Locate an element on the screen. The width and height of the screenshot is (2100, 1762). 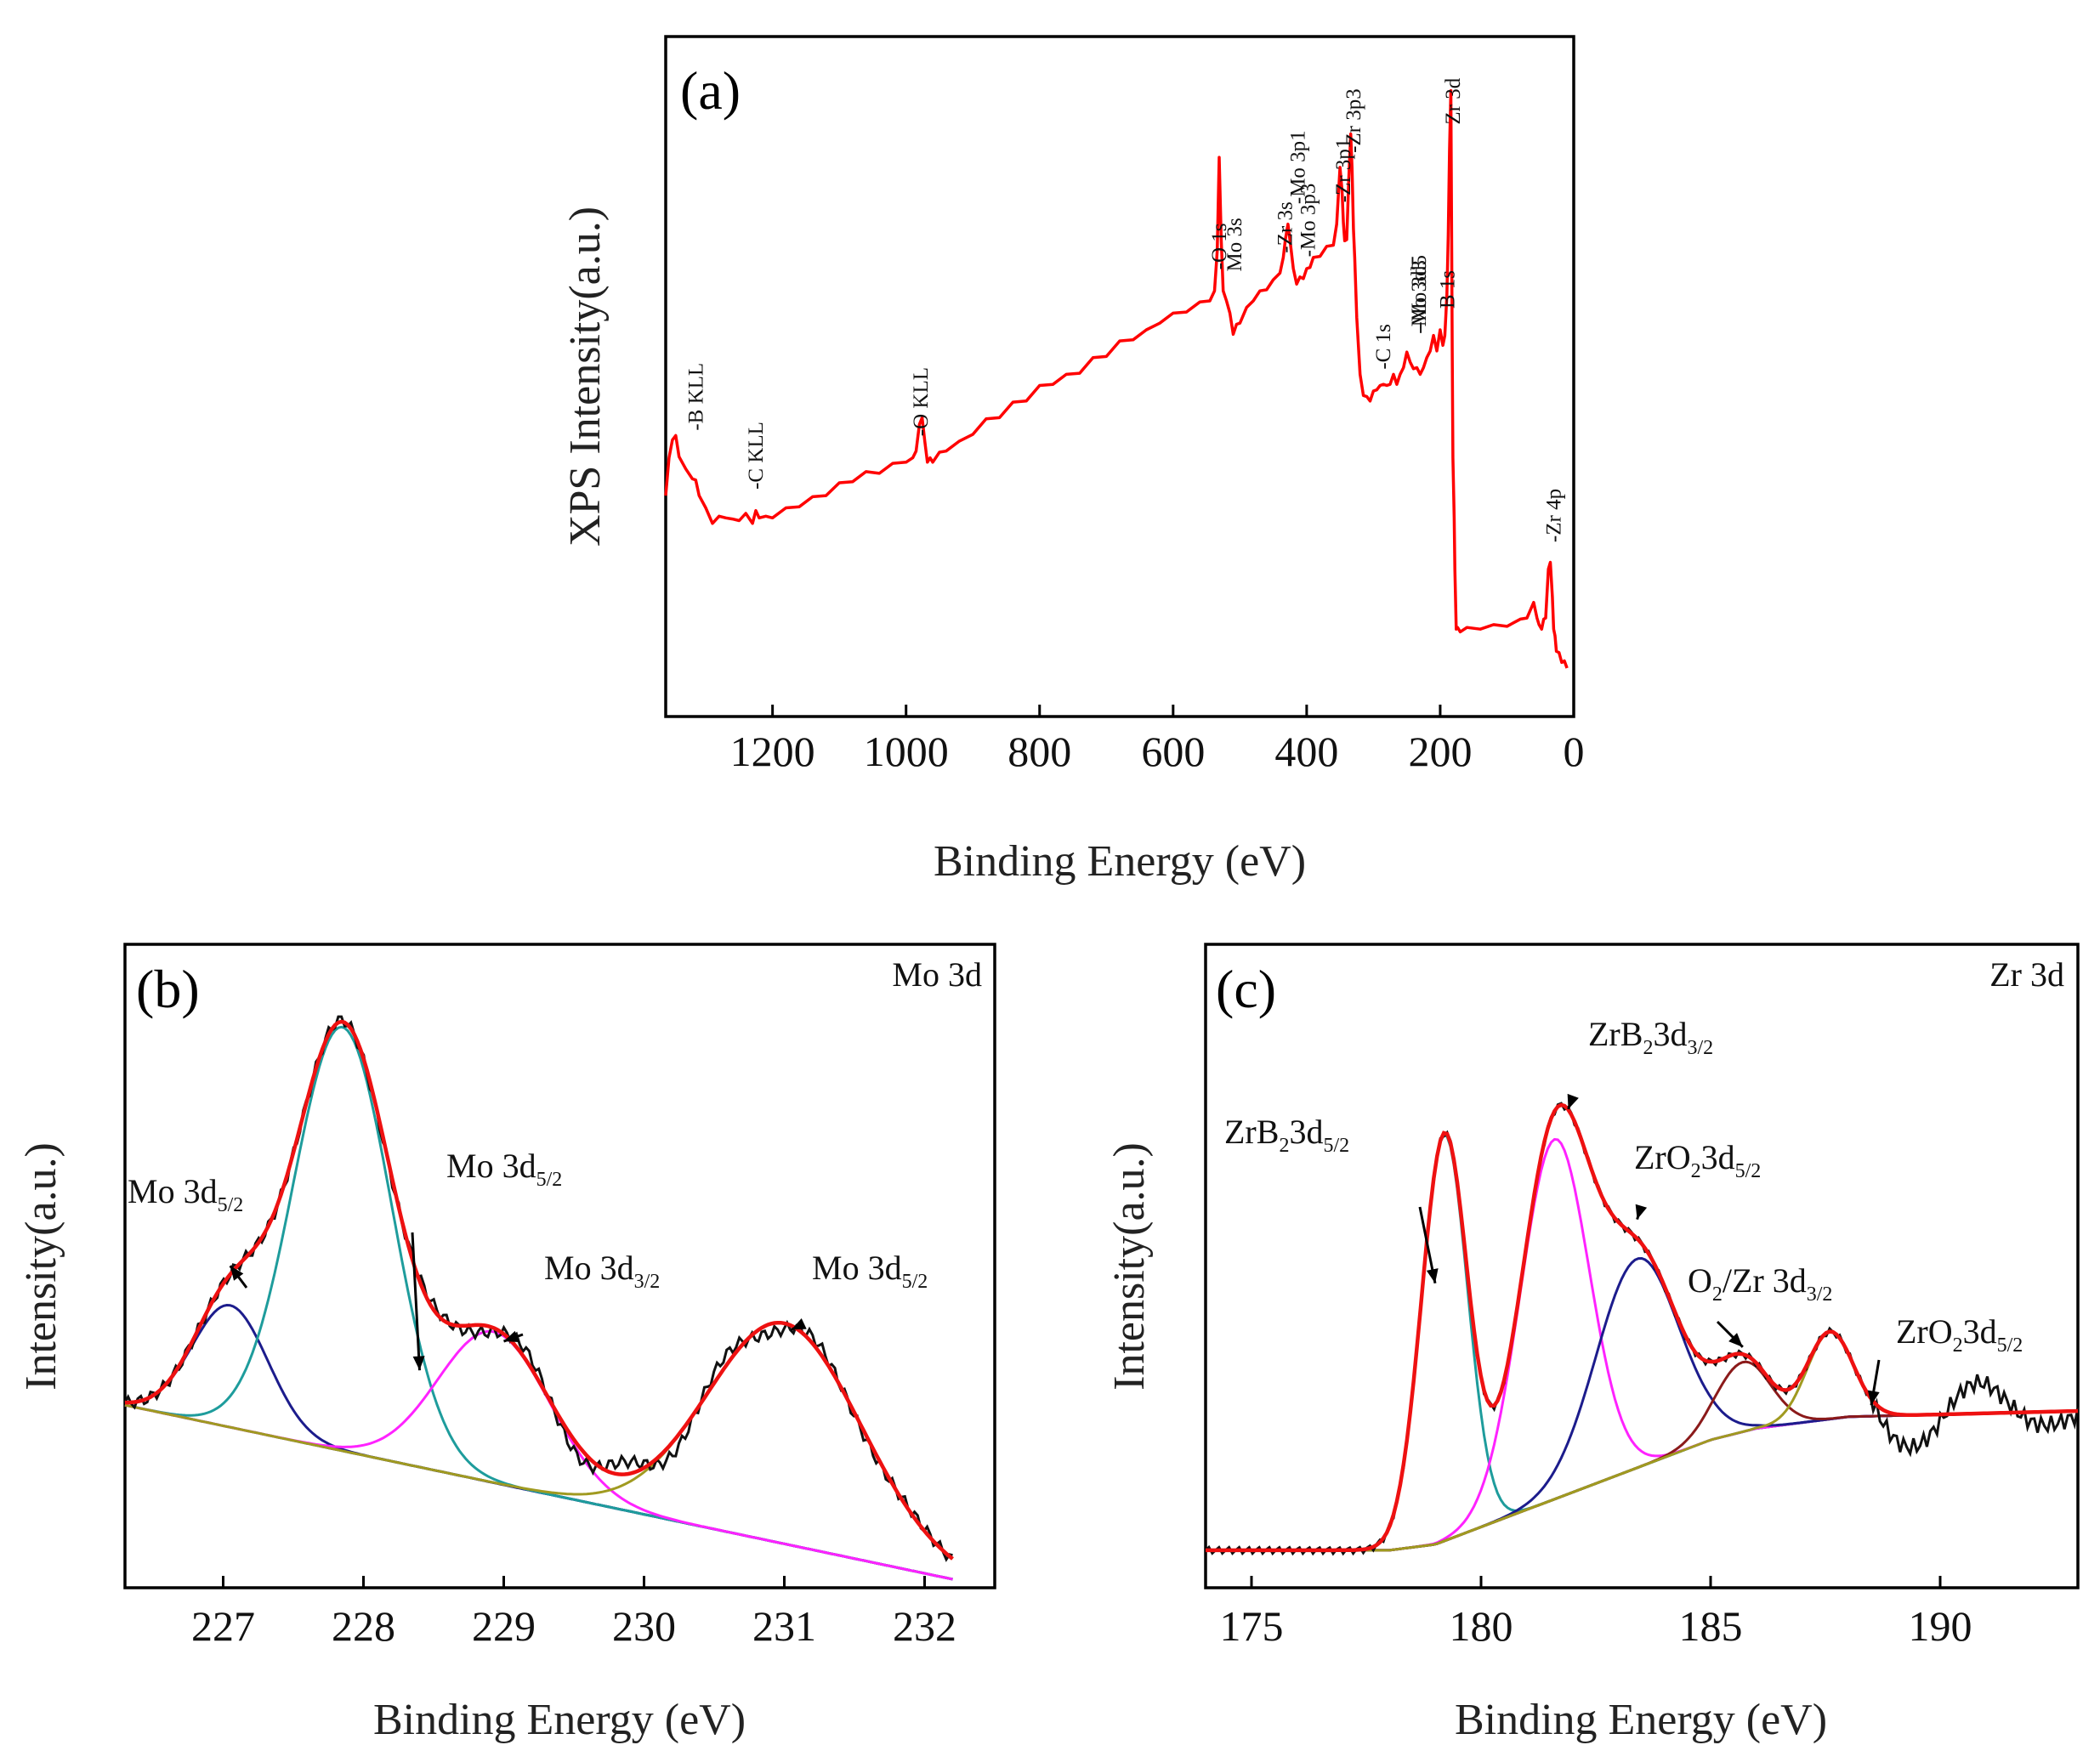
panel-a-peak-label: -O KLL is located at coordinates (921, 402).